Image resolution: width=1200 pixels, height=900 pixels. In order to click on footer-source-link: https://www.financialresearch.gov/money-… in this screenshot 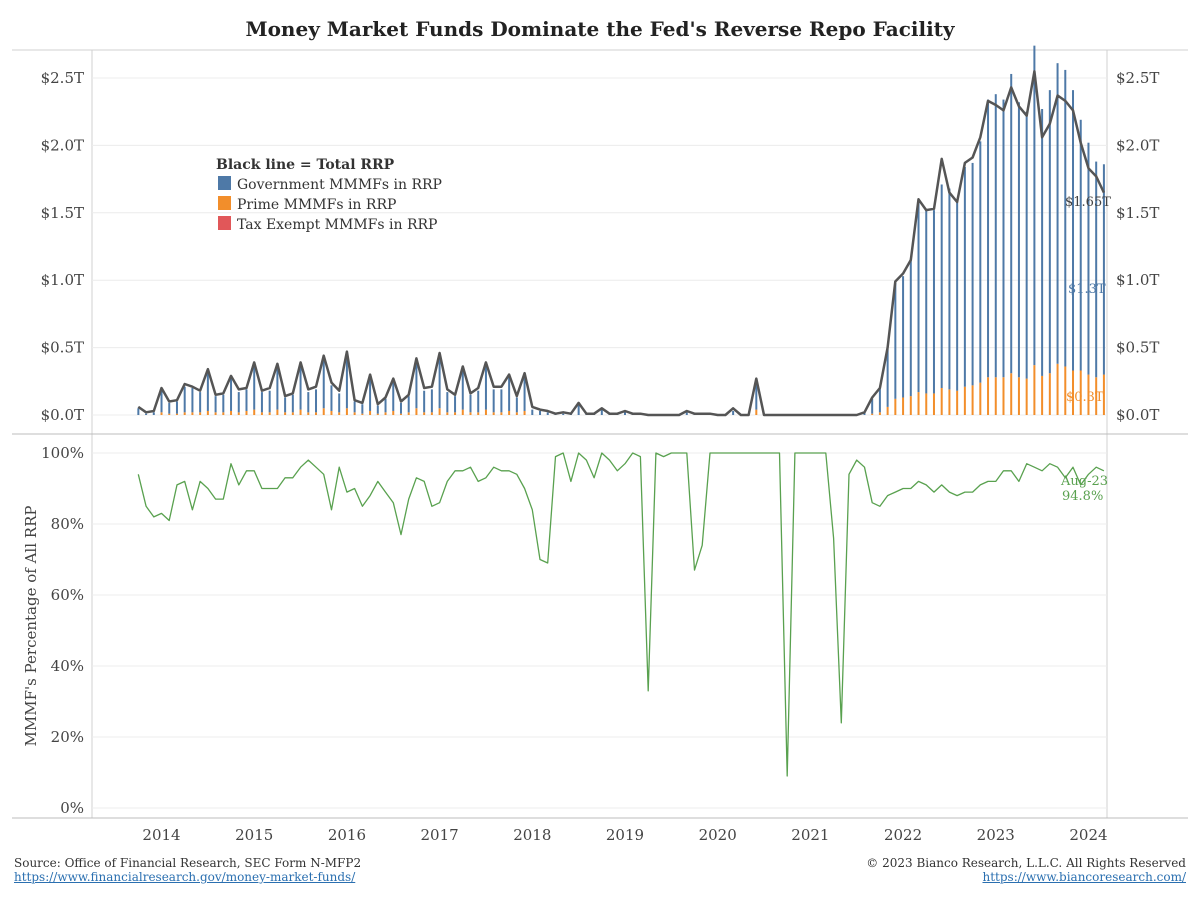, I will do `click(185, 877)`.